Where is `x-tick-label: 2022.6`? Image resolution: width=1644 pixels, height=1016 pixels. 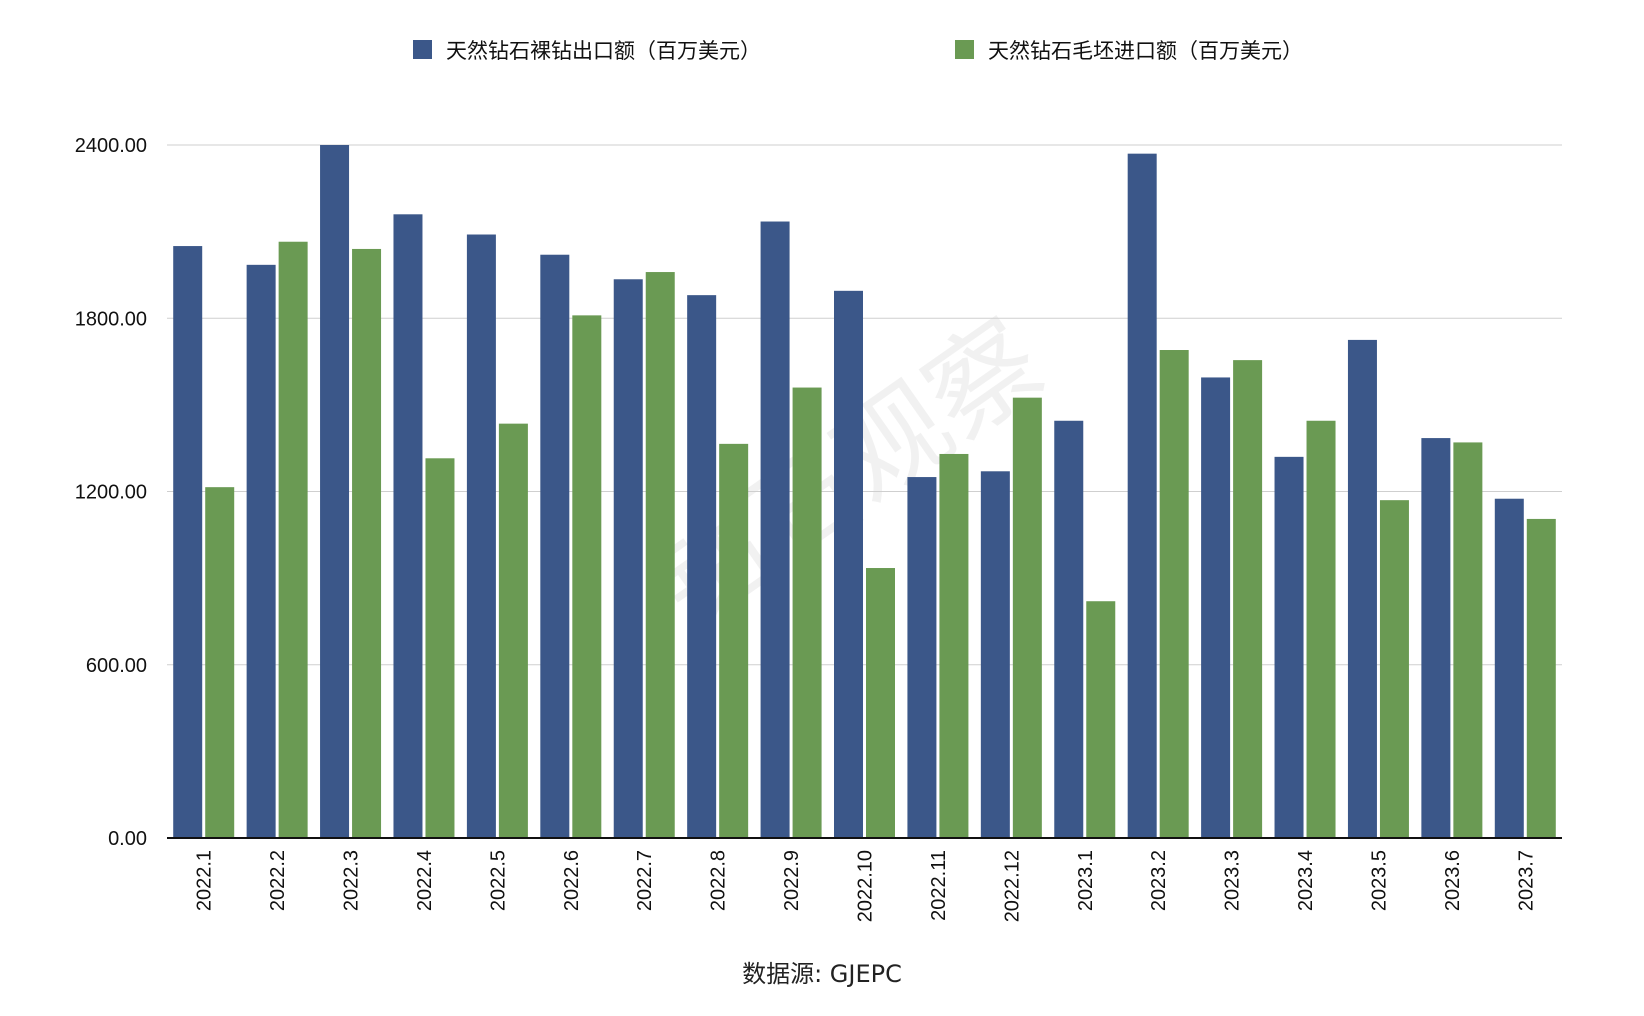 x-tick-label: 2022.6 is located at coordinates (572, 880).